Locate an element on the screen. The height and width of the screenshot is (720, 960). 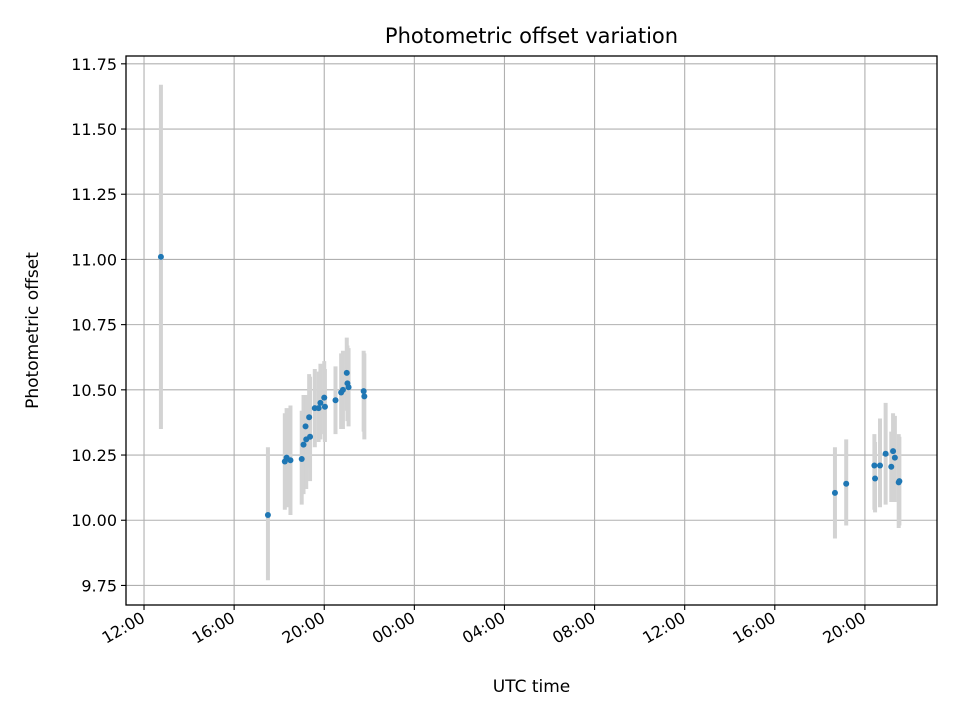
y-axis-label: Photometric offset is located at coordinates (33, 330).